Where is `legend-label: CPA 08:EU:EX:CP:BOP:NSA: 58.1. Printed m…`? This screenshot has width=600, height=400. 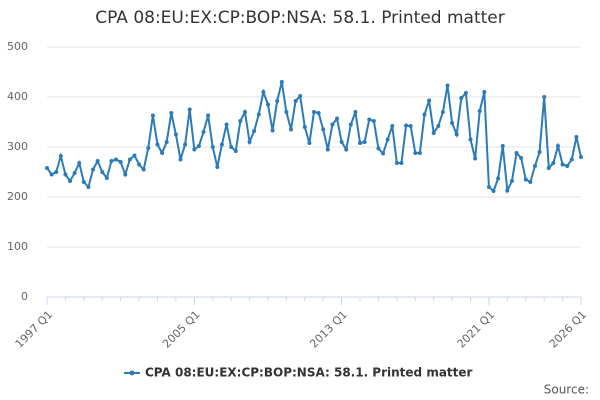 legend-label: CPA 08:EU:EX:CP:BOP:NSA: 58.1. Printed m… is located at coordinates (309, 373).